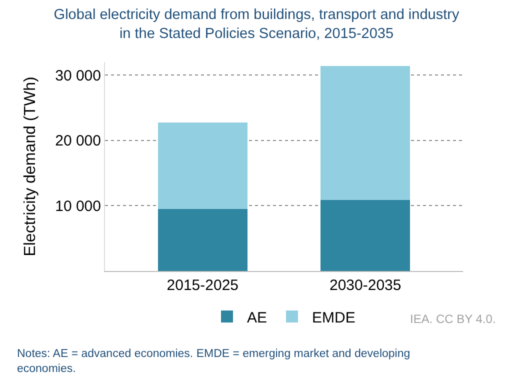 The height and width of the screenshot is (379, 513). I want to click on y-tick-label: 30 000, so click(78, 75).